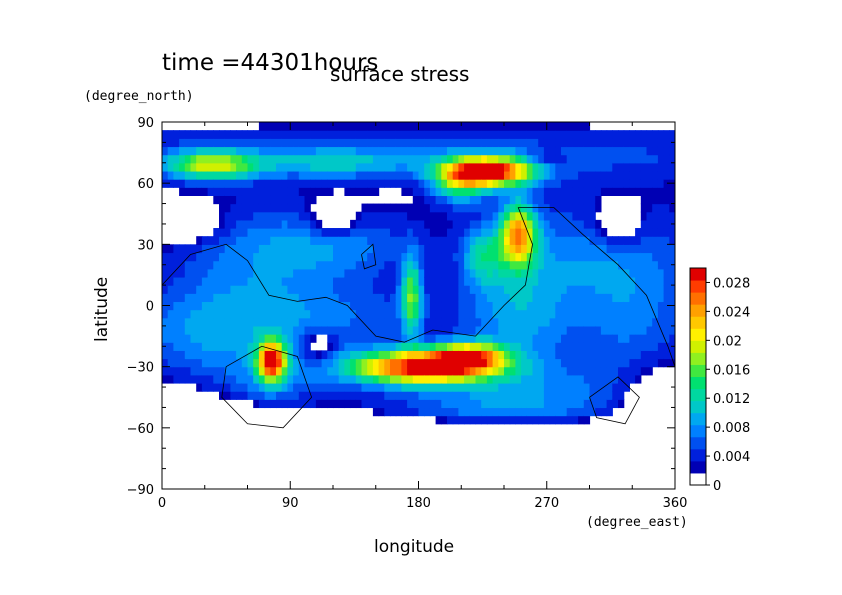 The width and height of the screenshot is (842, 595). I want to click on colorbar-tick-label: 0.008, so click(731, 428).